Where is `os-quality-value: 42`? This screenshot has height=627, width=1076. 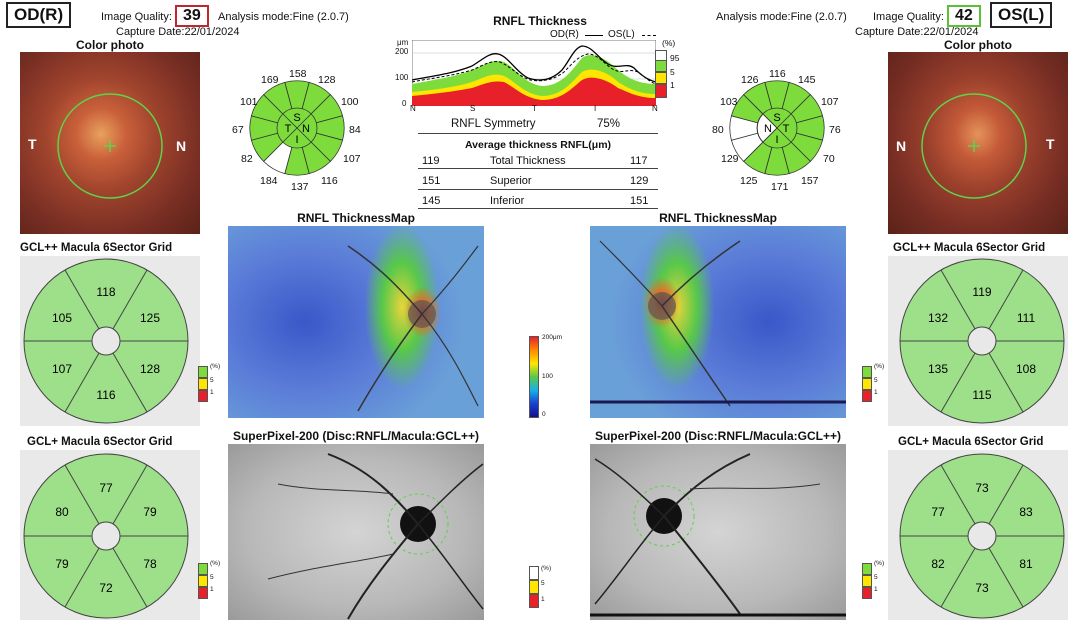
os-quality-value: 42 is located at coordinates (964, 16).